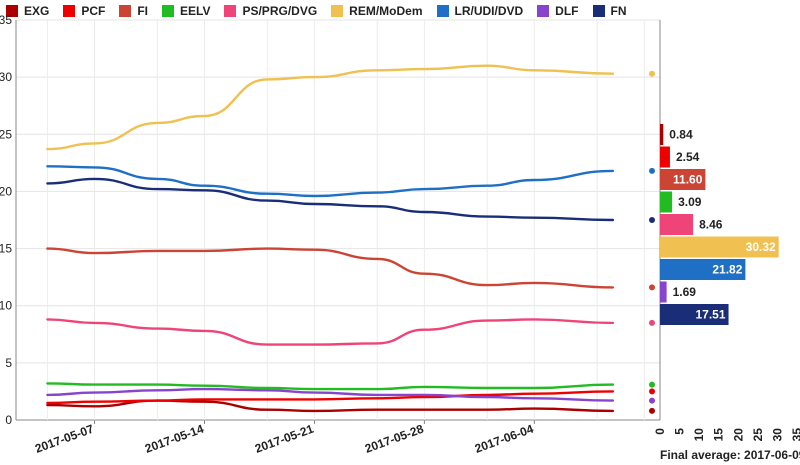 This screenshot has height=465, width=800. What do you see at coordinates (64, 439) in the screenshot?
I see `x-tick-label: 2017-05-07` at bounding box center [64, 439].